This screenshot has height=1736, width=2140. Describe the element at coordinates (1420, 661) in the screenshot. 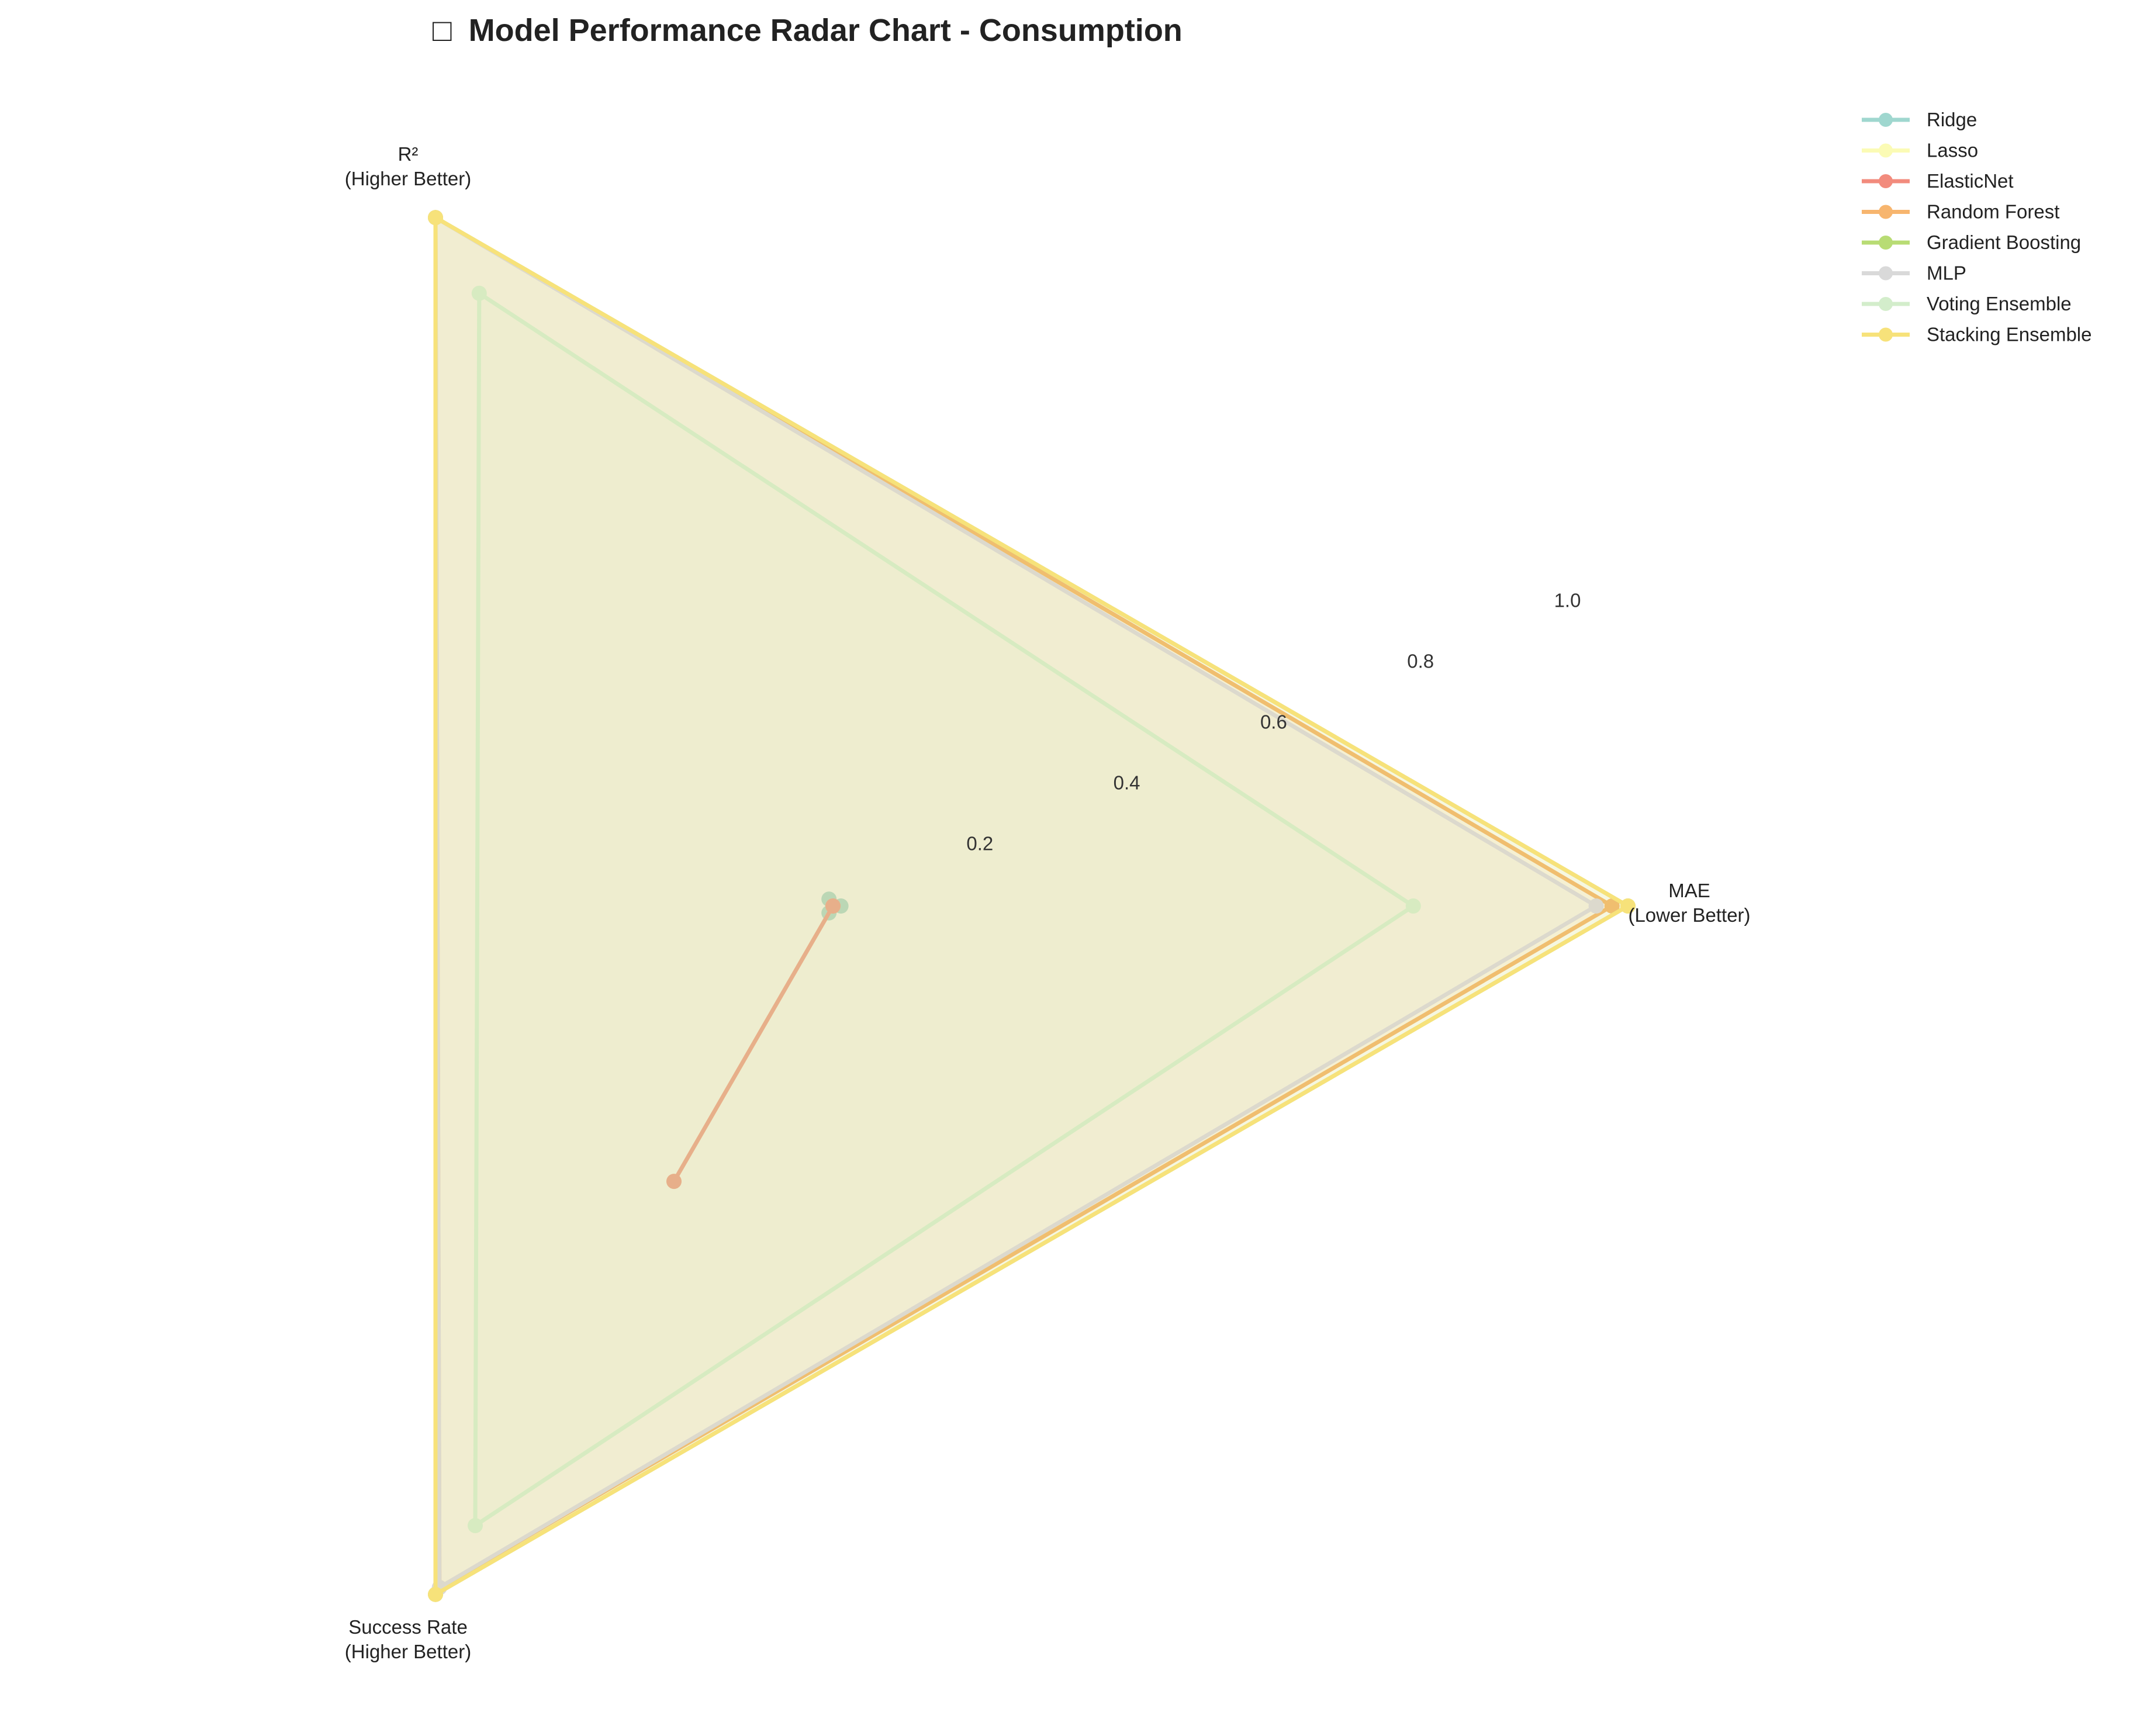

I see `radial-tick-label: 0.8` at that location.